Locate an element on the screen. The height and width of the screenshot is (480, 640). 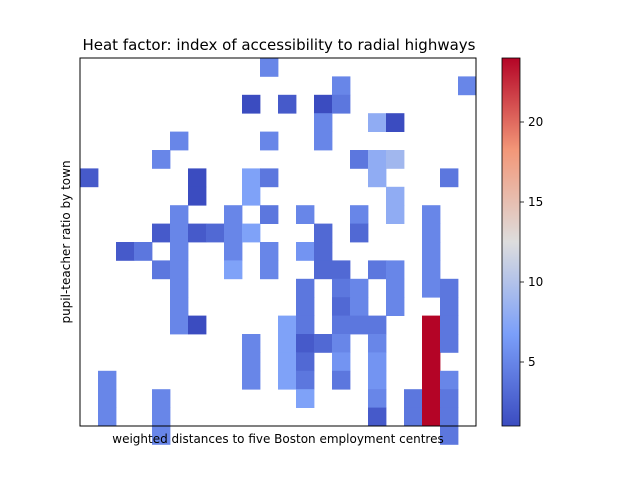
colorbar: 5 10 15 20 is located at coordinates (522, 242).